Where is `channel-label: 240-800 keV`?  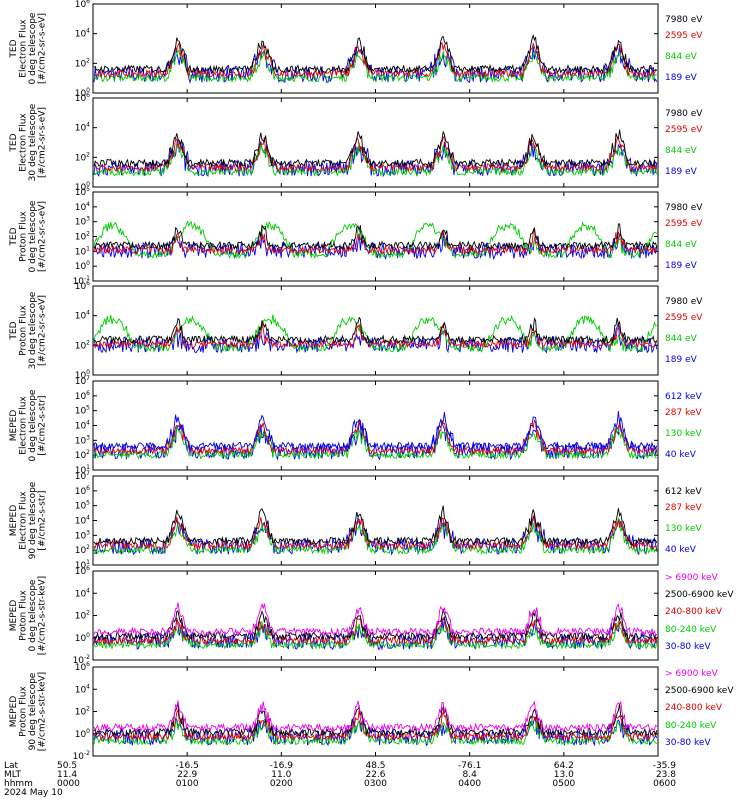 channel-label: 240-800 keV is located at coordinates (694, 708).